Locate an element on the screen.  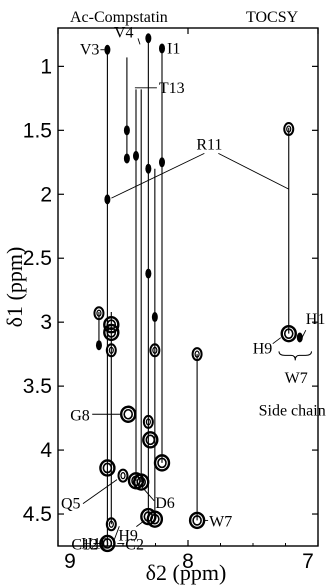
annotation-label: V4 is located at coordinates (124, 32).